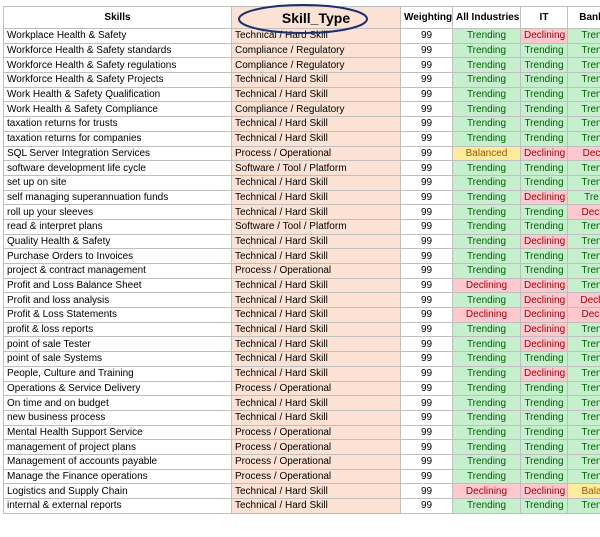 Image resolution: width=600 pixels, height=537 pixels. What do you see at coordinates (117, 182) in the screenshot?
I see `table-cell: set up on site` at bounding box center [117, 182].